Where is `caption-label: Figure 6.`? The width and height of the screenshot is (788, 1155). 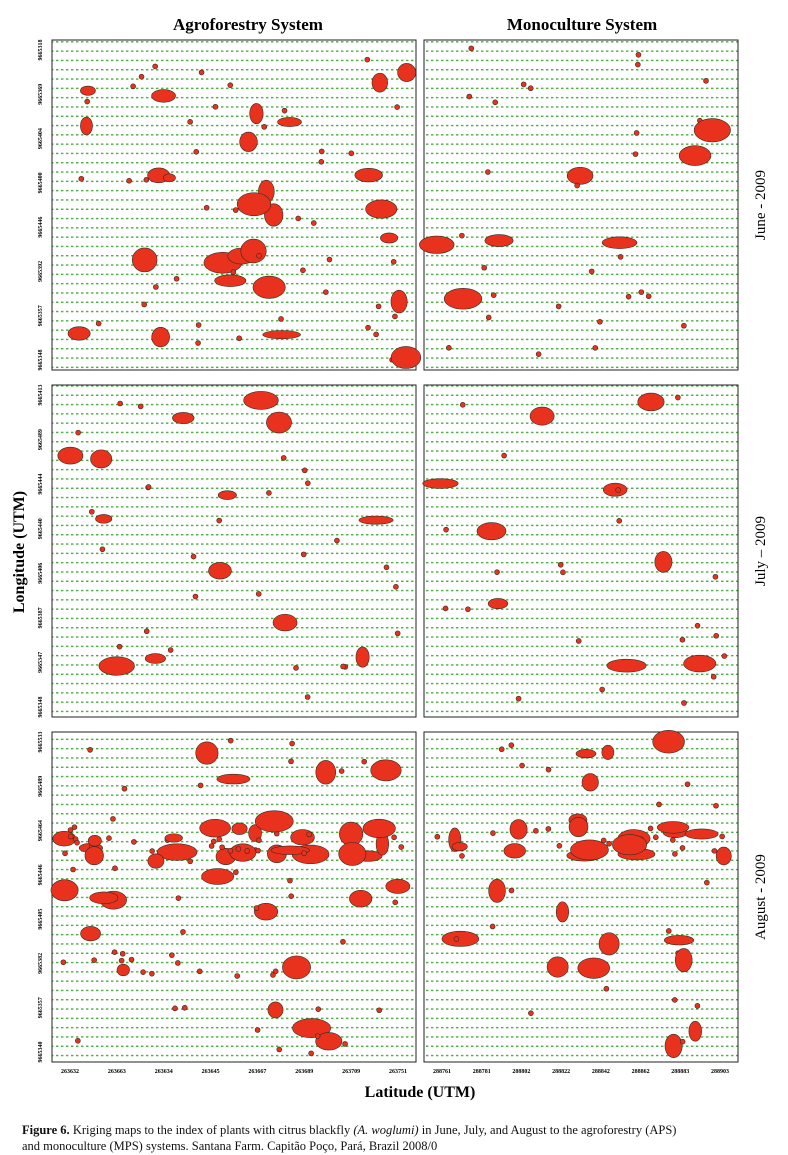 caption-label: Figure 6. is located at coordinates (46, 1130).